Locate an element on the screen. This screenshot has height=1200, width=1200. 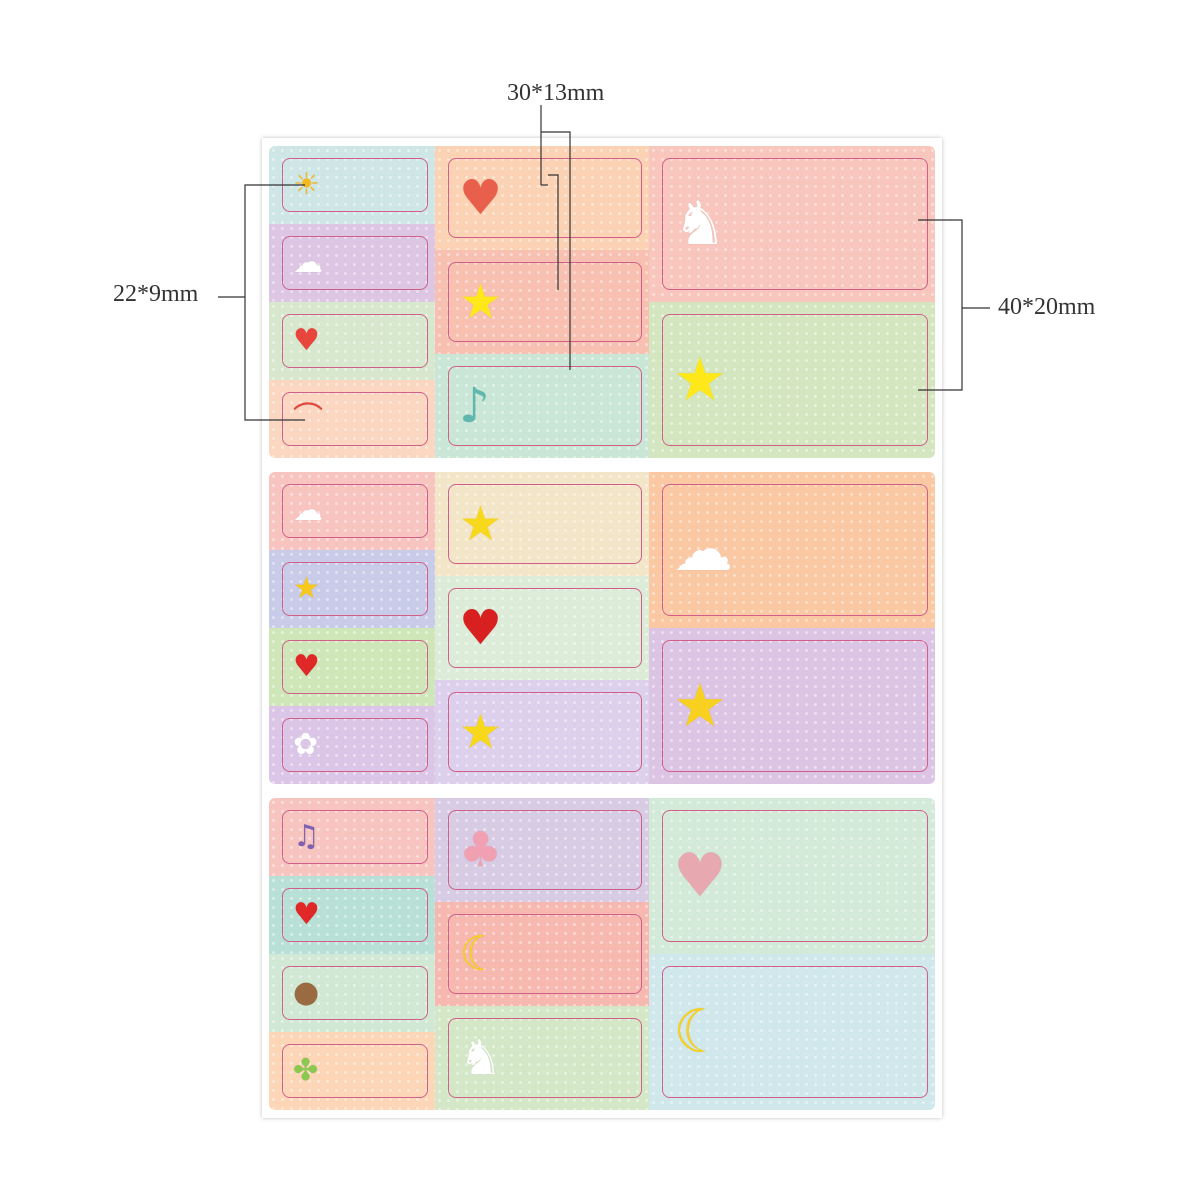
name-label-frame: ⌒ is located at coordinates (355, 419).